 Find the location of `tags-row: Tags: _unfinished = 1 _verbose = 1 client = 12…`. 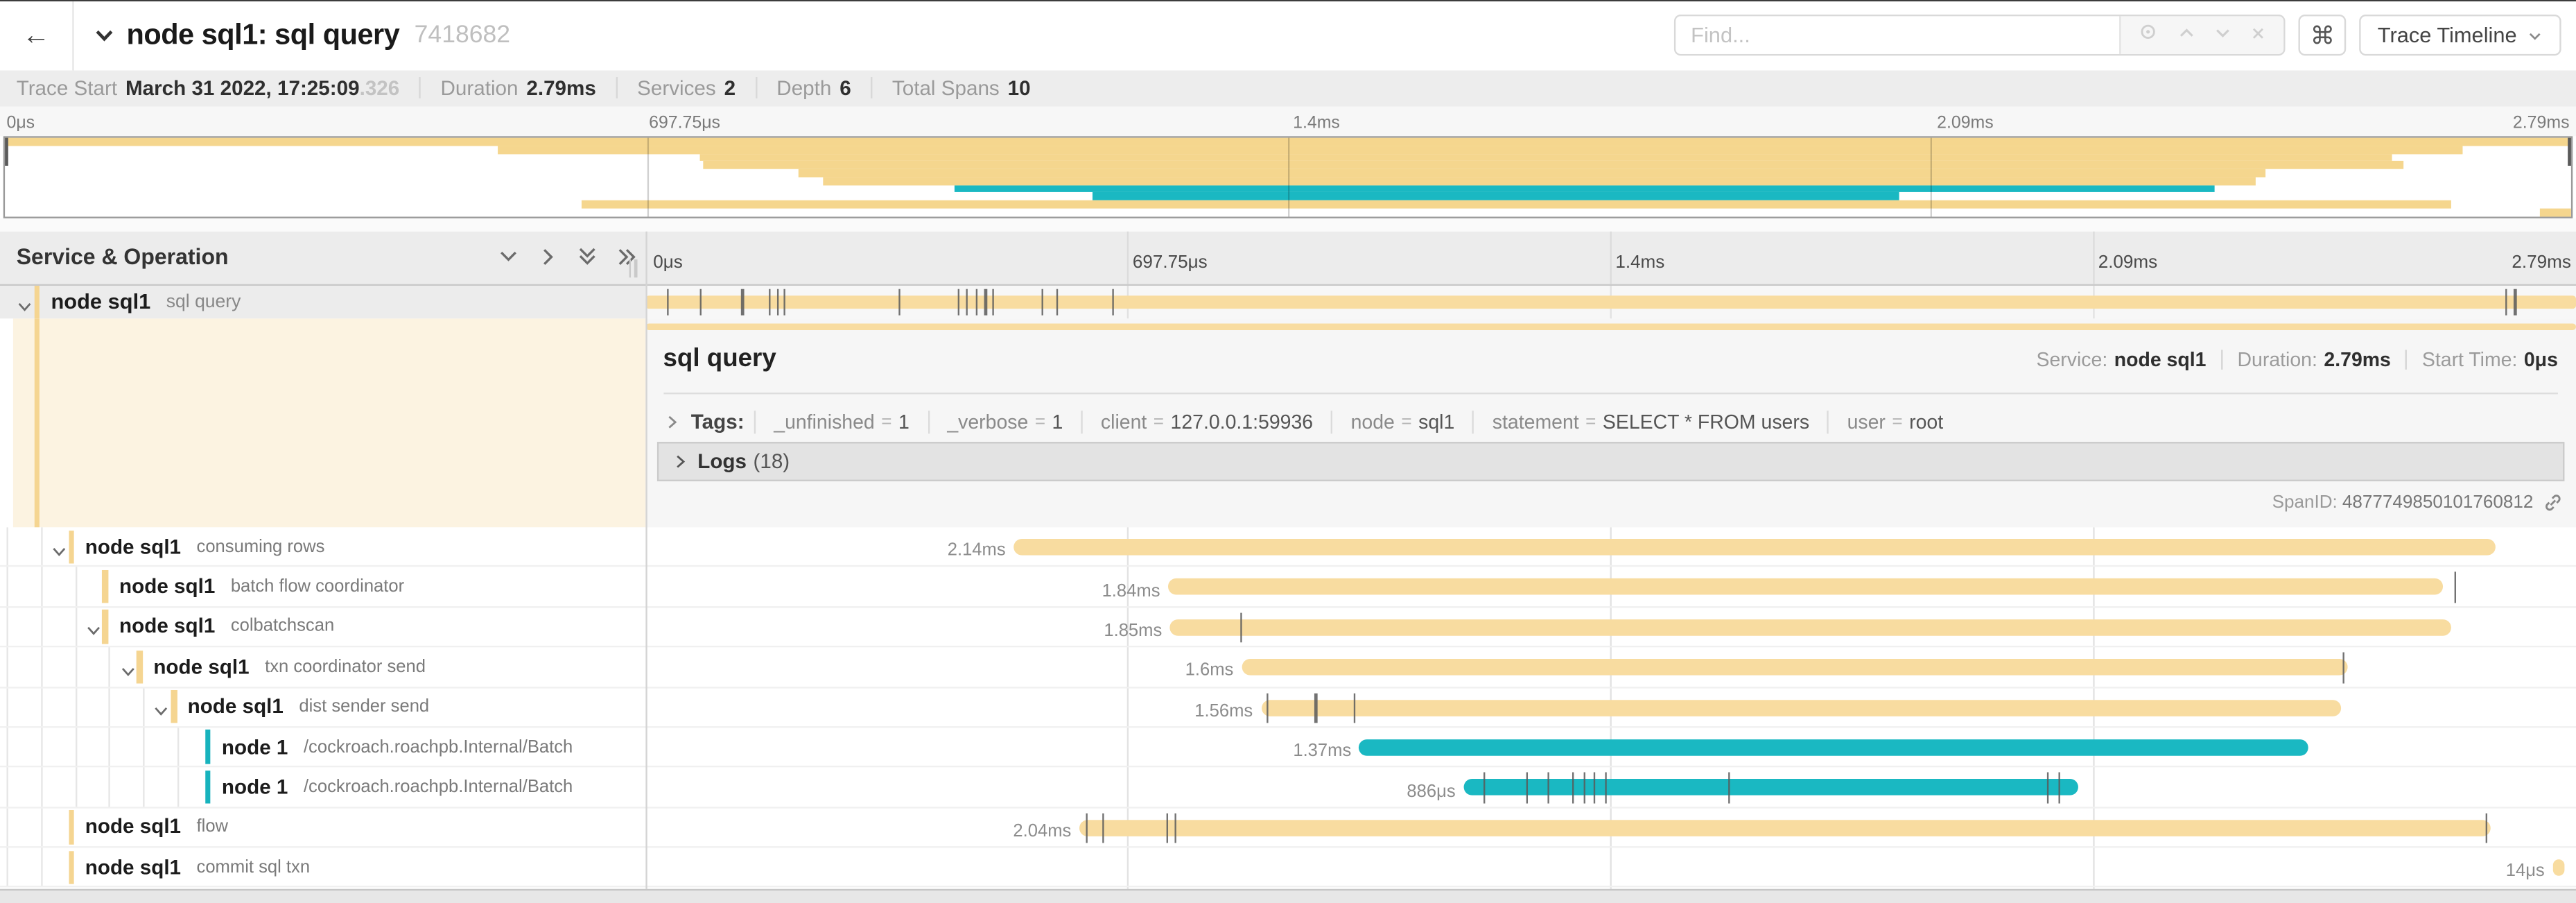

tags-row: Tags: _unfinished = 1 _verbose = 1 client = 12… is located at coordinates (1610, 422).